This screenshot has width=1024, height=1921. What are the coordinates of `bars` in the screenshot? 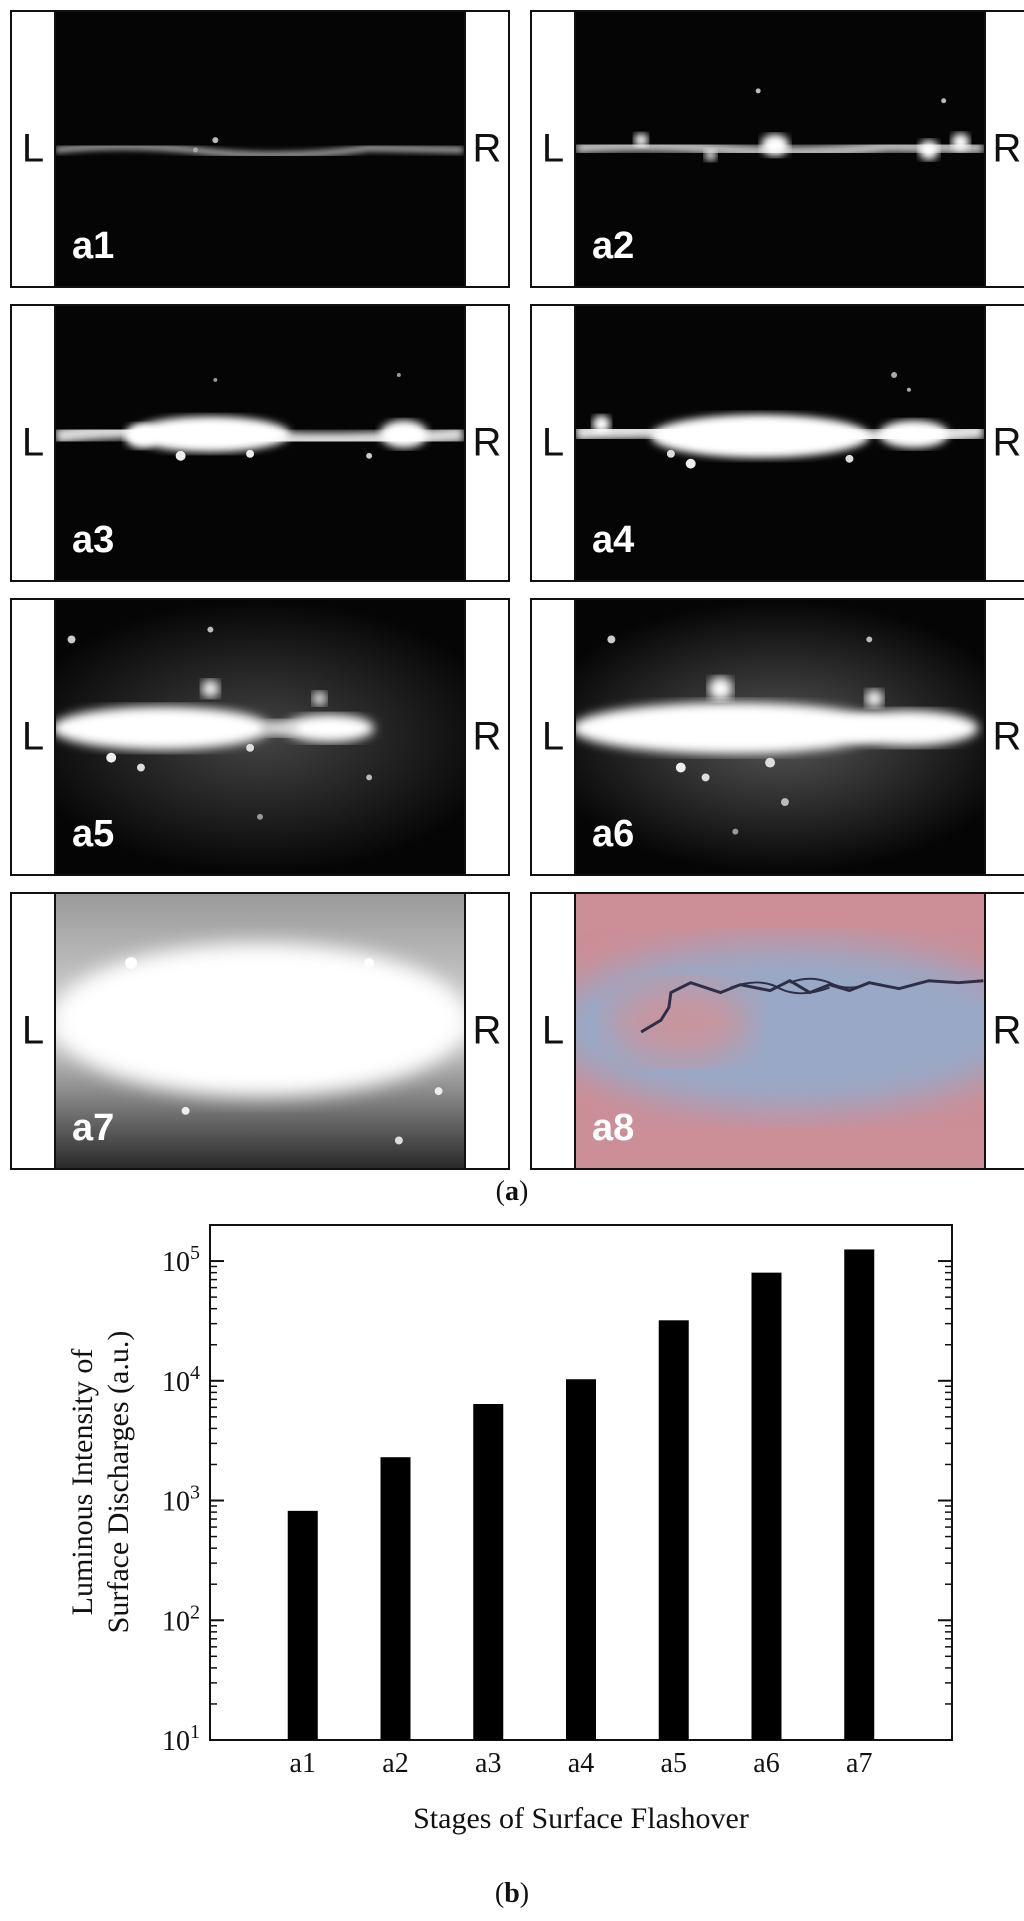 It's located at (581, 1494).